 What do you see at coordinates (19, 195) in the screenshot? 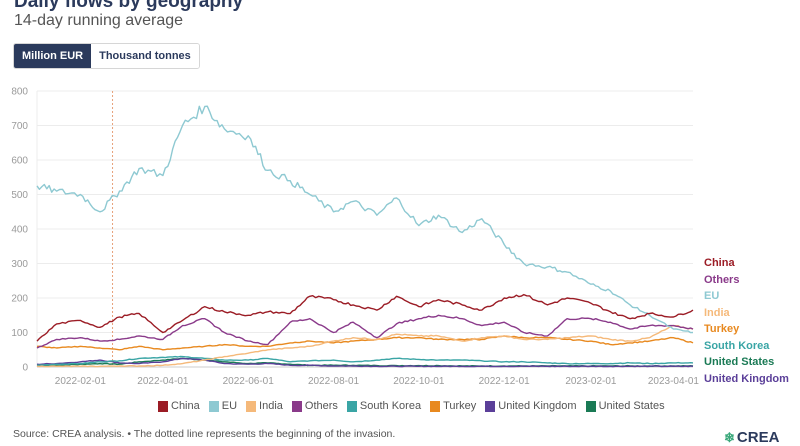
I see `y-tick-label: 500` at bounding box center [19, 195].